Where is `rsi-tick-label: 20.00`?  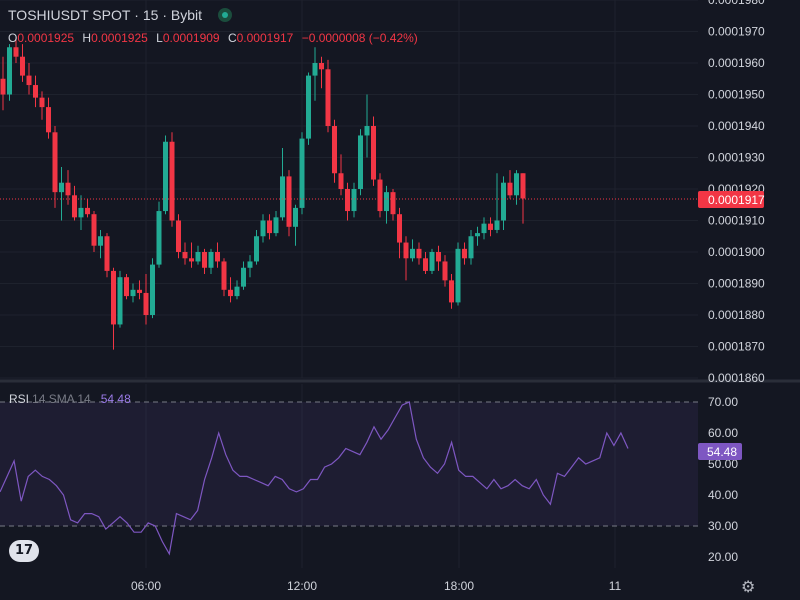
rsi-tick-label: 20.00 is located at coordinates (723, 557).